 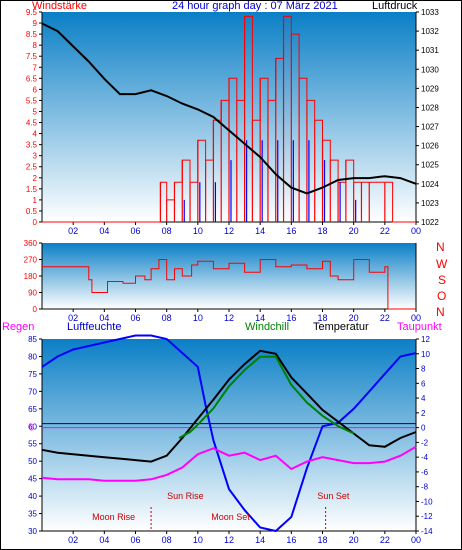 I want to click on wind-pressure-y-left-tick-label: 6, so click(x=35, y=89).